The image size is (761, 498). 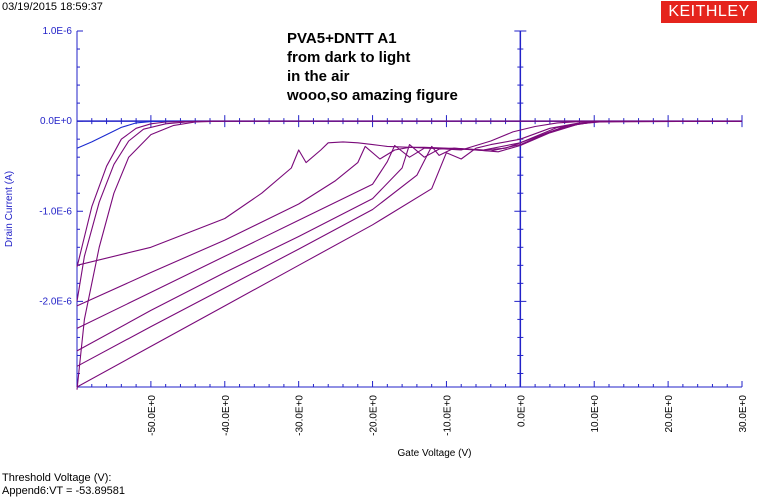 I want to click on threshold-voltage-value: Append6:VT = -53.89581, so click(x=64, y=491).